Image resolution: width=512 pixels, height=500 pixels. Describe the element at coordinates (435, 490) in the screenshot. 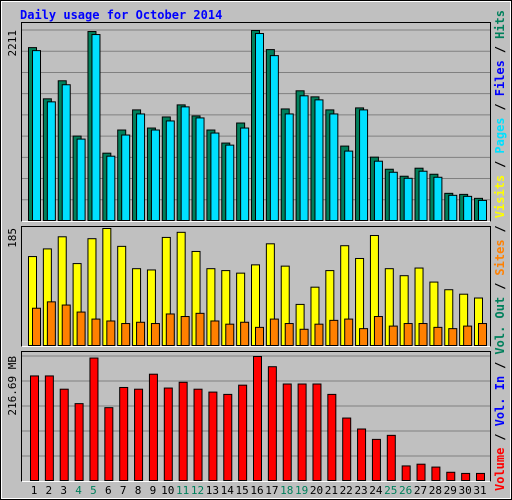

I see `x-tick-label: 28` at that location.